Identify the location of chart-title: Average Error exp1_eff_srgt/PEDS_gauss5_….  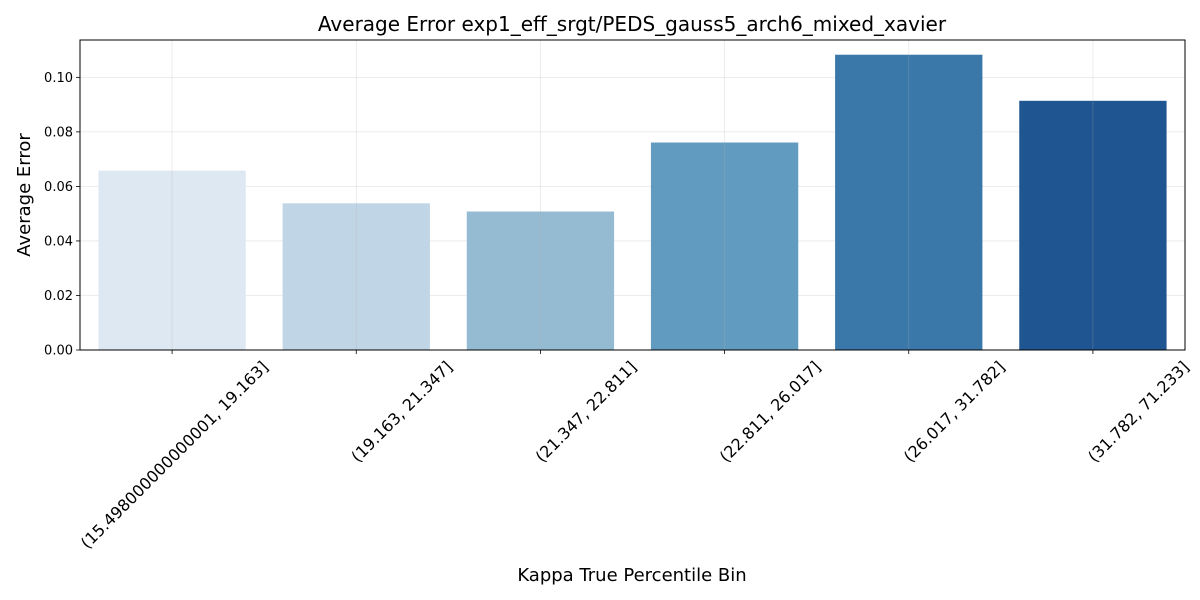
(632, 24).